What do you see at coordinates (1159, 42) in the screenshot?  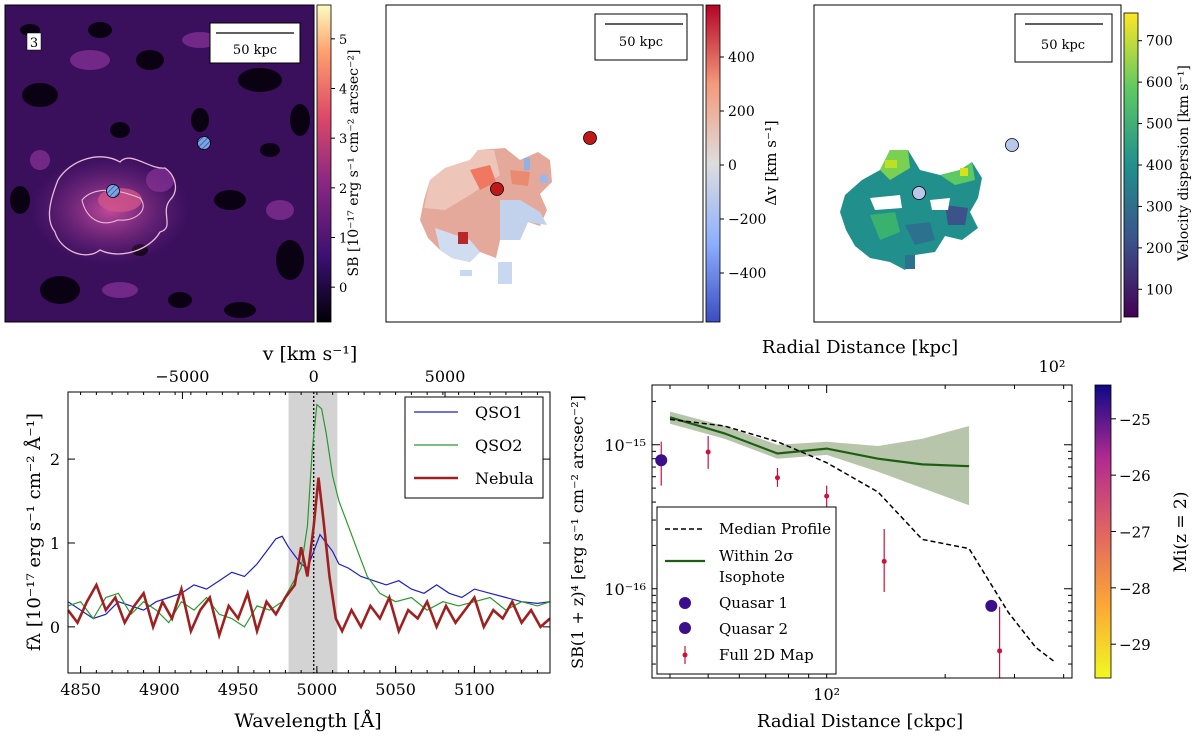 I see `cbar-tick-label: 700` at bounding box center [1159, 42].